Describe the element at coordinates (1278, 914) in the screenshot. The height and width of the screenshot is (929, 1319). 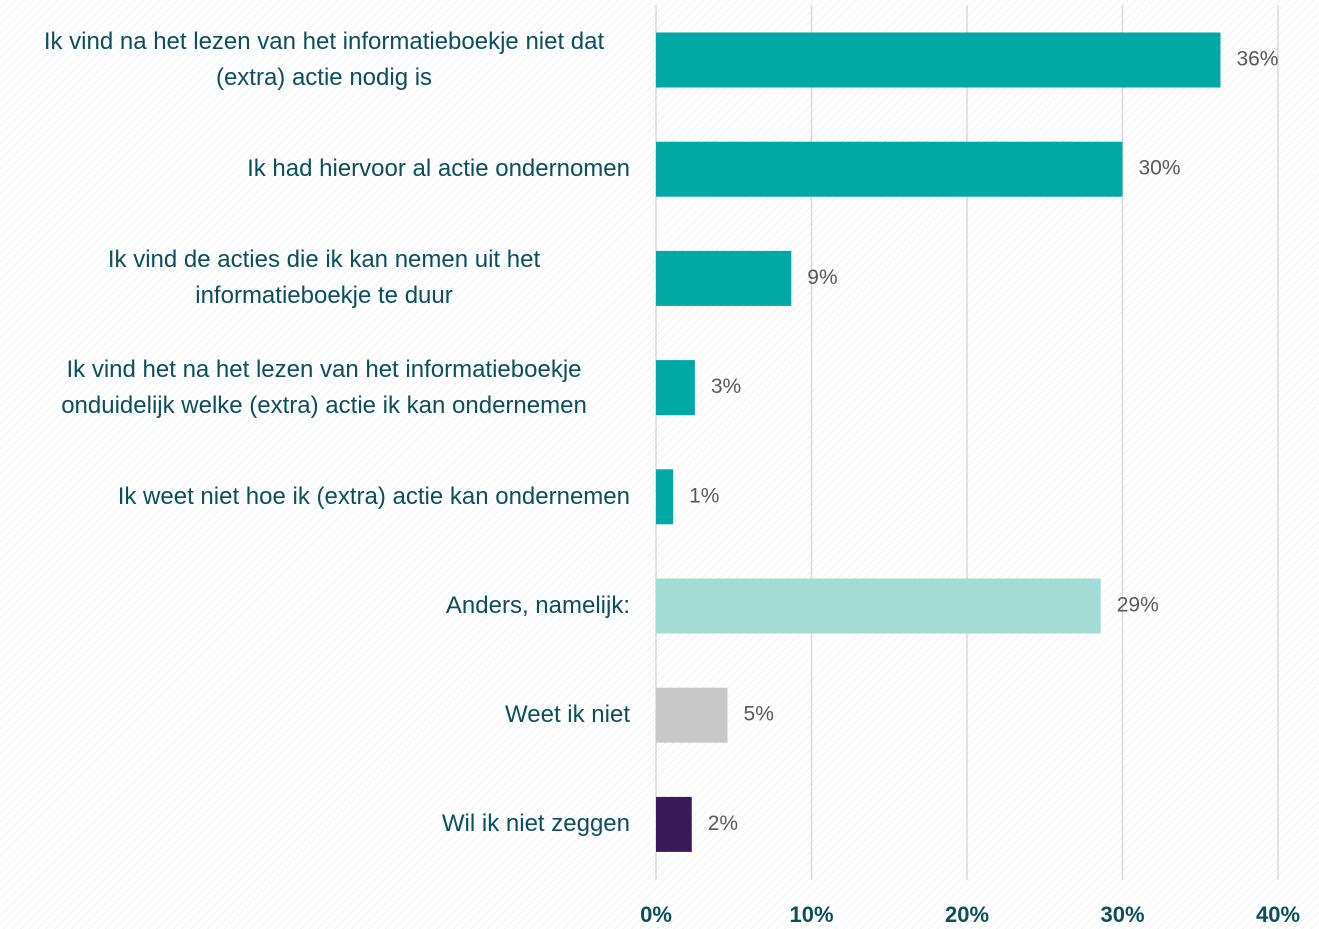
I see `x-tick-label: 40%` at that location.